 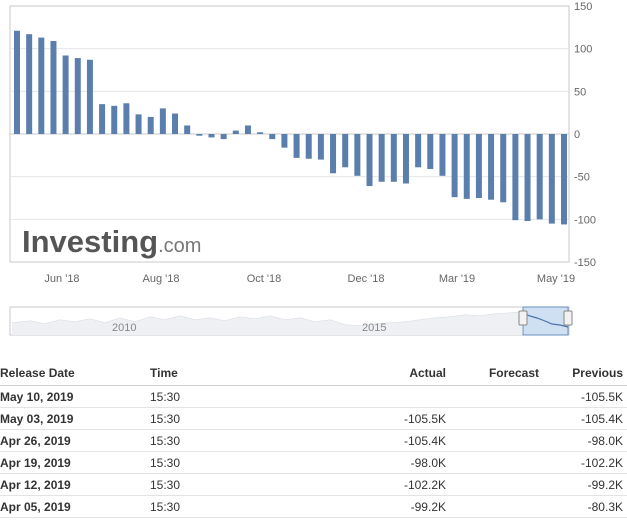 I want to click on x-tick-label: Mar '19, so click(x=457, y=279).